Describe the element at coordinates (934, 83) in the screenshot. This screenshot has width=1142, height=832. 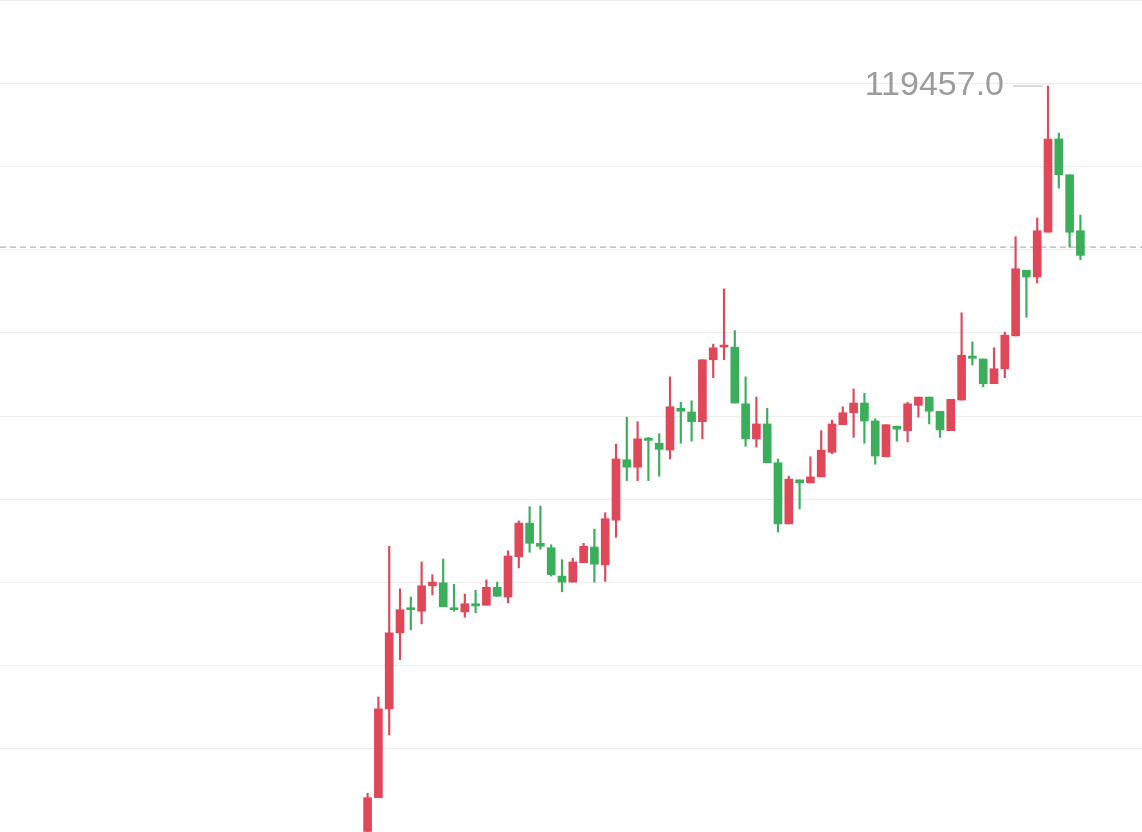
I see `annotation: 119457.0` at that location.